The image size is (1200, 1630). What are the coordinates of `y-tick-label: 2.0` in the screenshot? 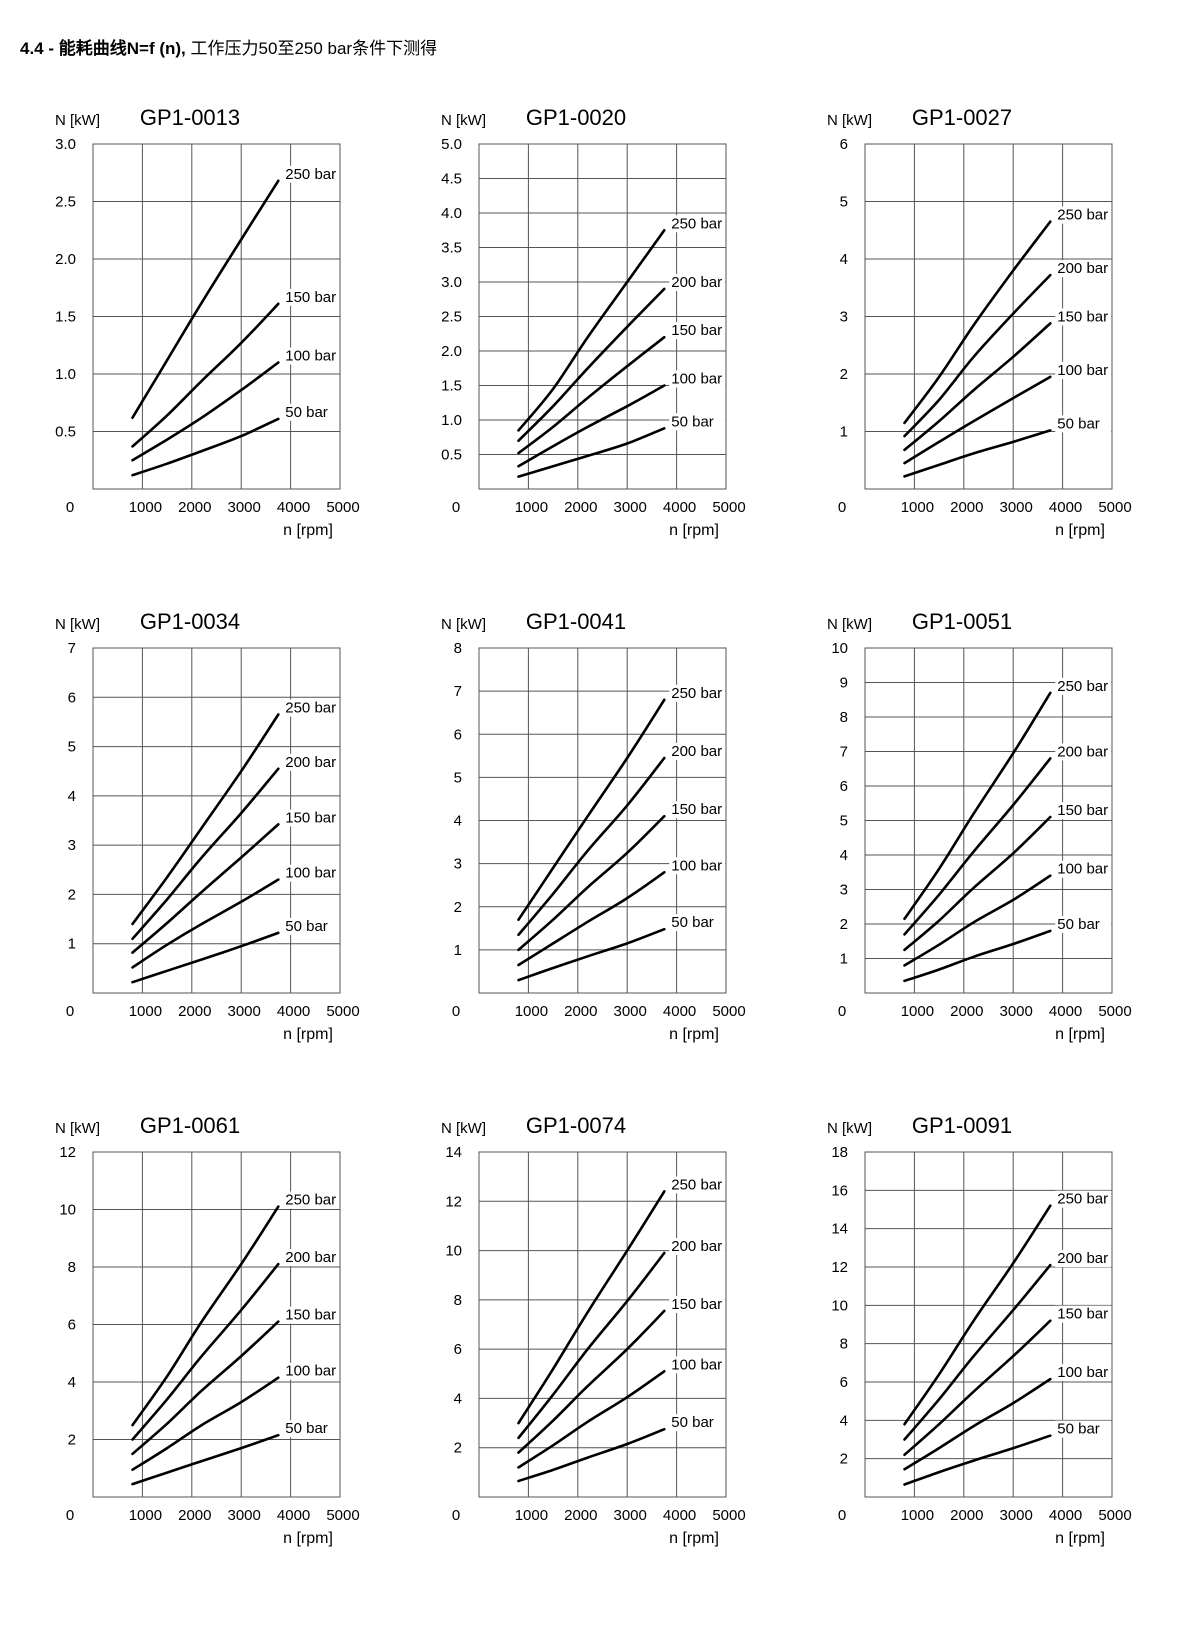 It's located at (65, 259).